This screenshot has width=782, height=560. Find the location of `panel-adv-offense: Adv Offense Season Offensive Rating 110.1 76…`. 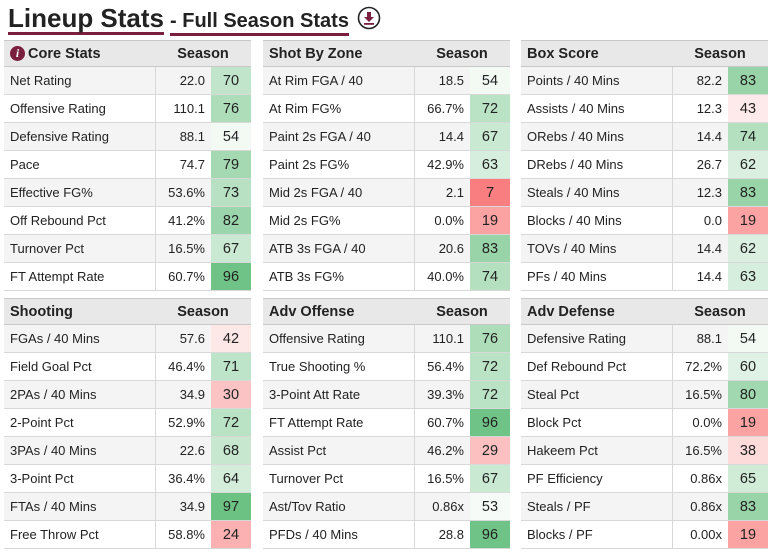

panel-adv-offense: Adv Offense Season Offensive Rating 110.1 76… is located at coordinates (386, 423).